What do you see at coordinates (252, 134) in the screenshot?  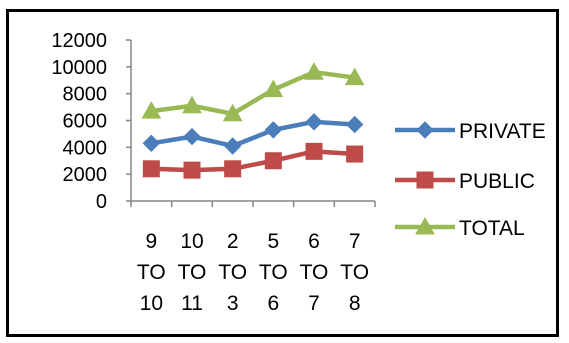 I see `series-line-private` at bounding box center [252, 134].